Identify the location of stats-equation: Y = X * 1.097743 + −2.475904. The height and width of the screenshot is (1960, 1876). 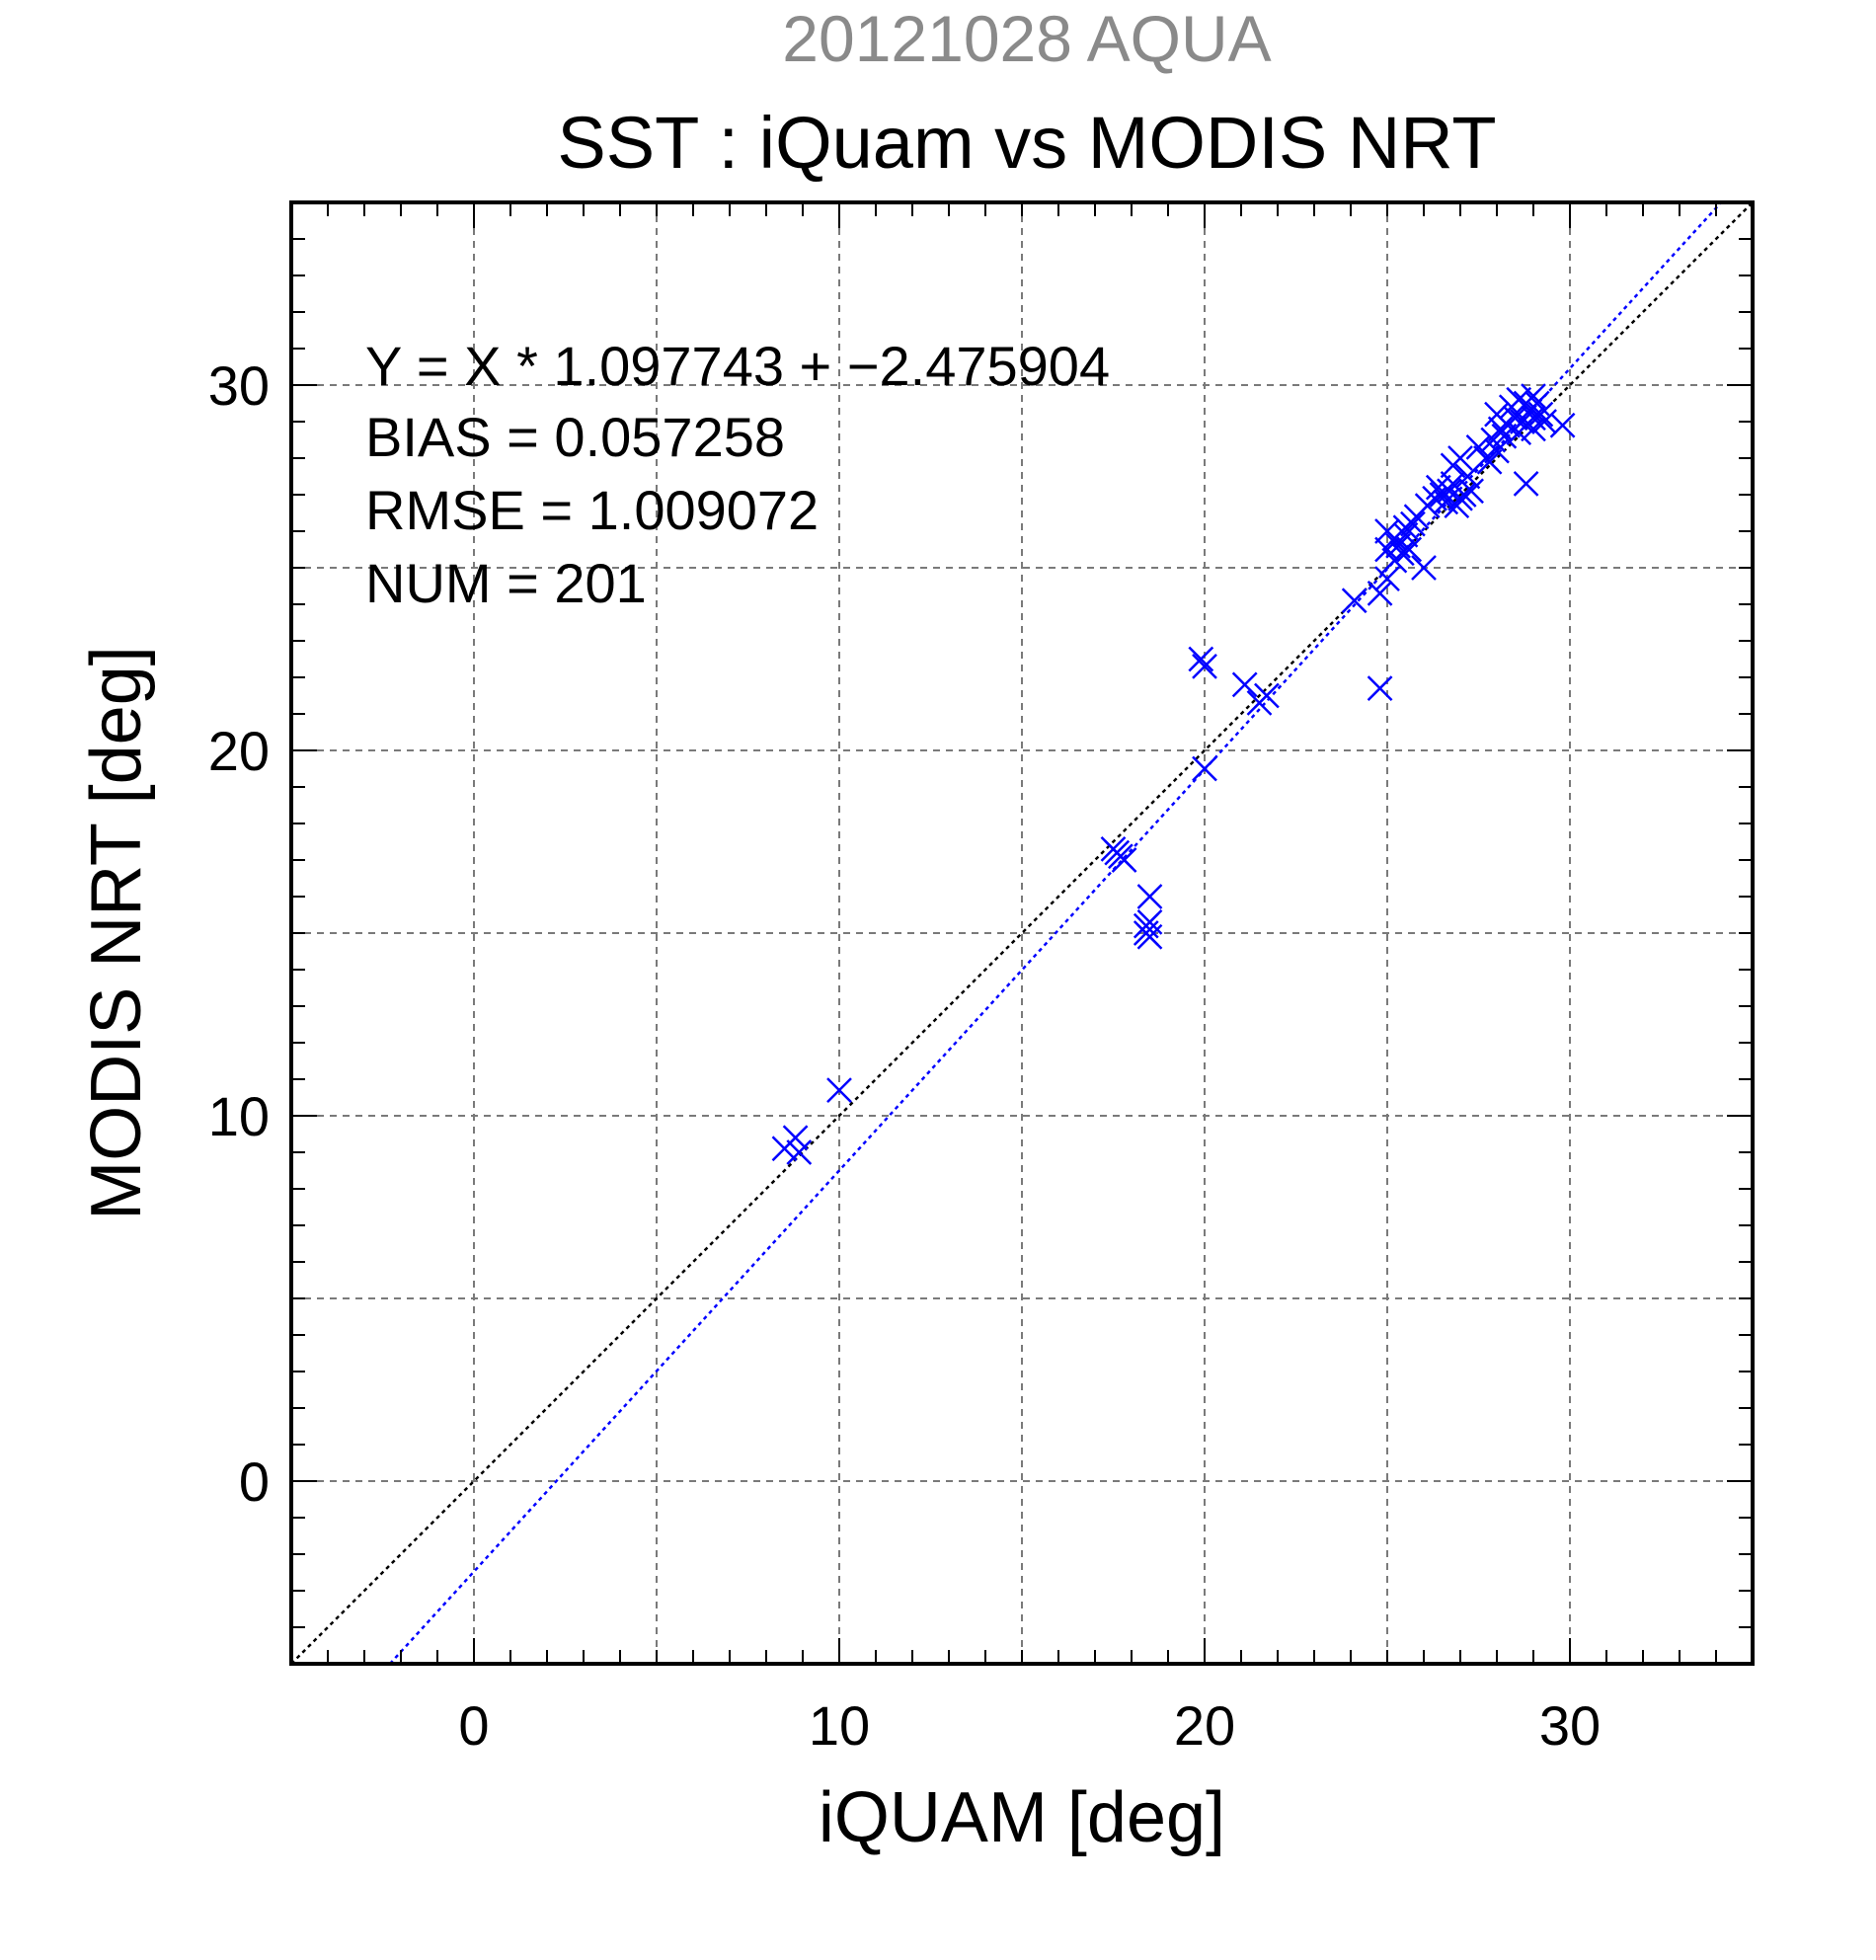
(737, 366).